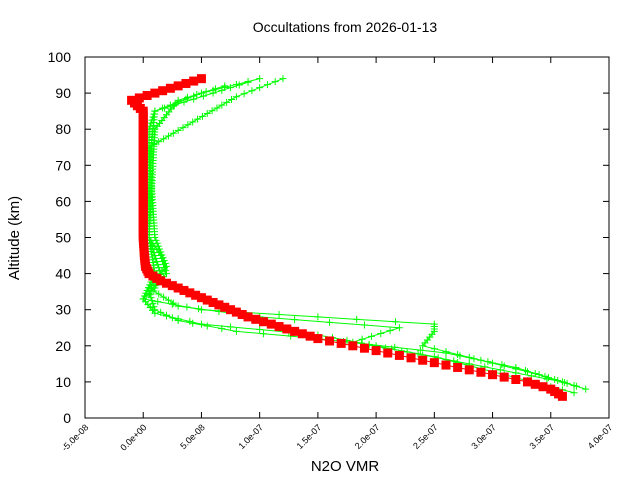  What do you see at coordinates (63, 274) in the screenshot?
I see `y-tick-label: 40` at bounding box center [63, 274].